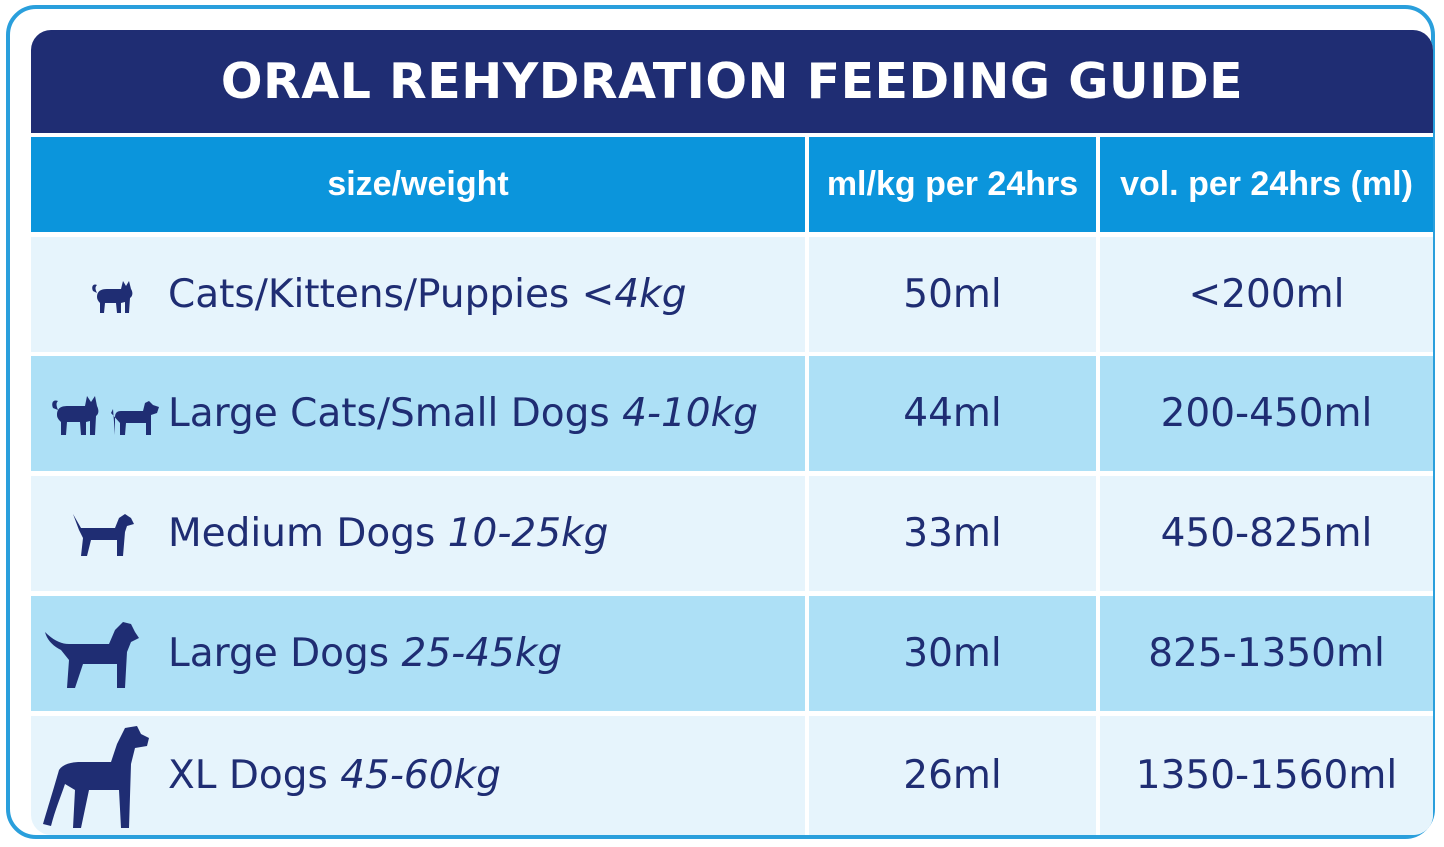  I want to click on size-label-1: Cats/Kittens/Puppies <4kg, so click(427, 294).